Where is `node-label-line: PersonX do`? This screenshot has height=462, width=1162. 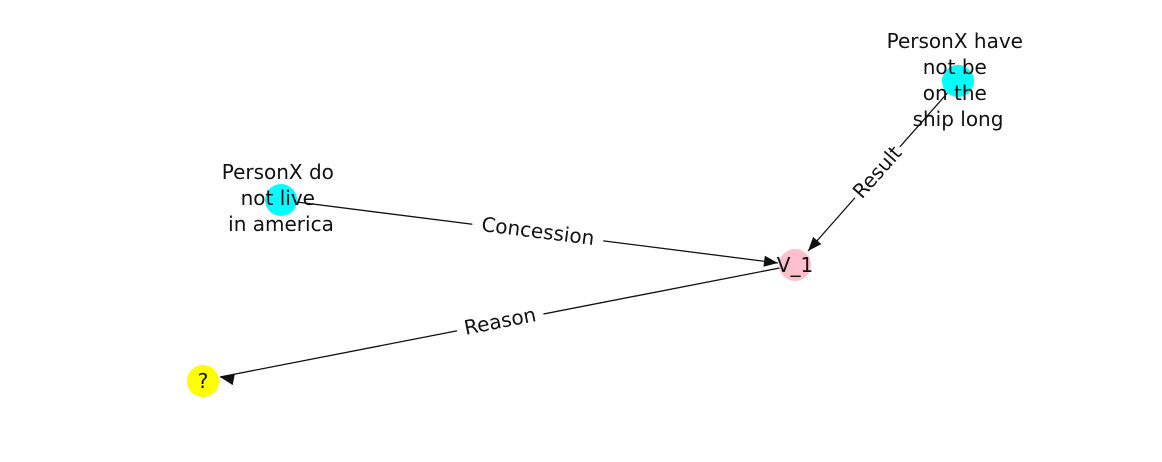
node-label-line: PersonX do is located at coordinates (278, 172).